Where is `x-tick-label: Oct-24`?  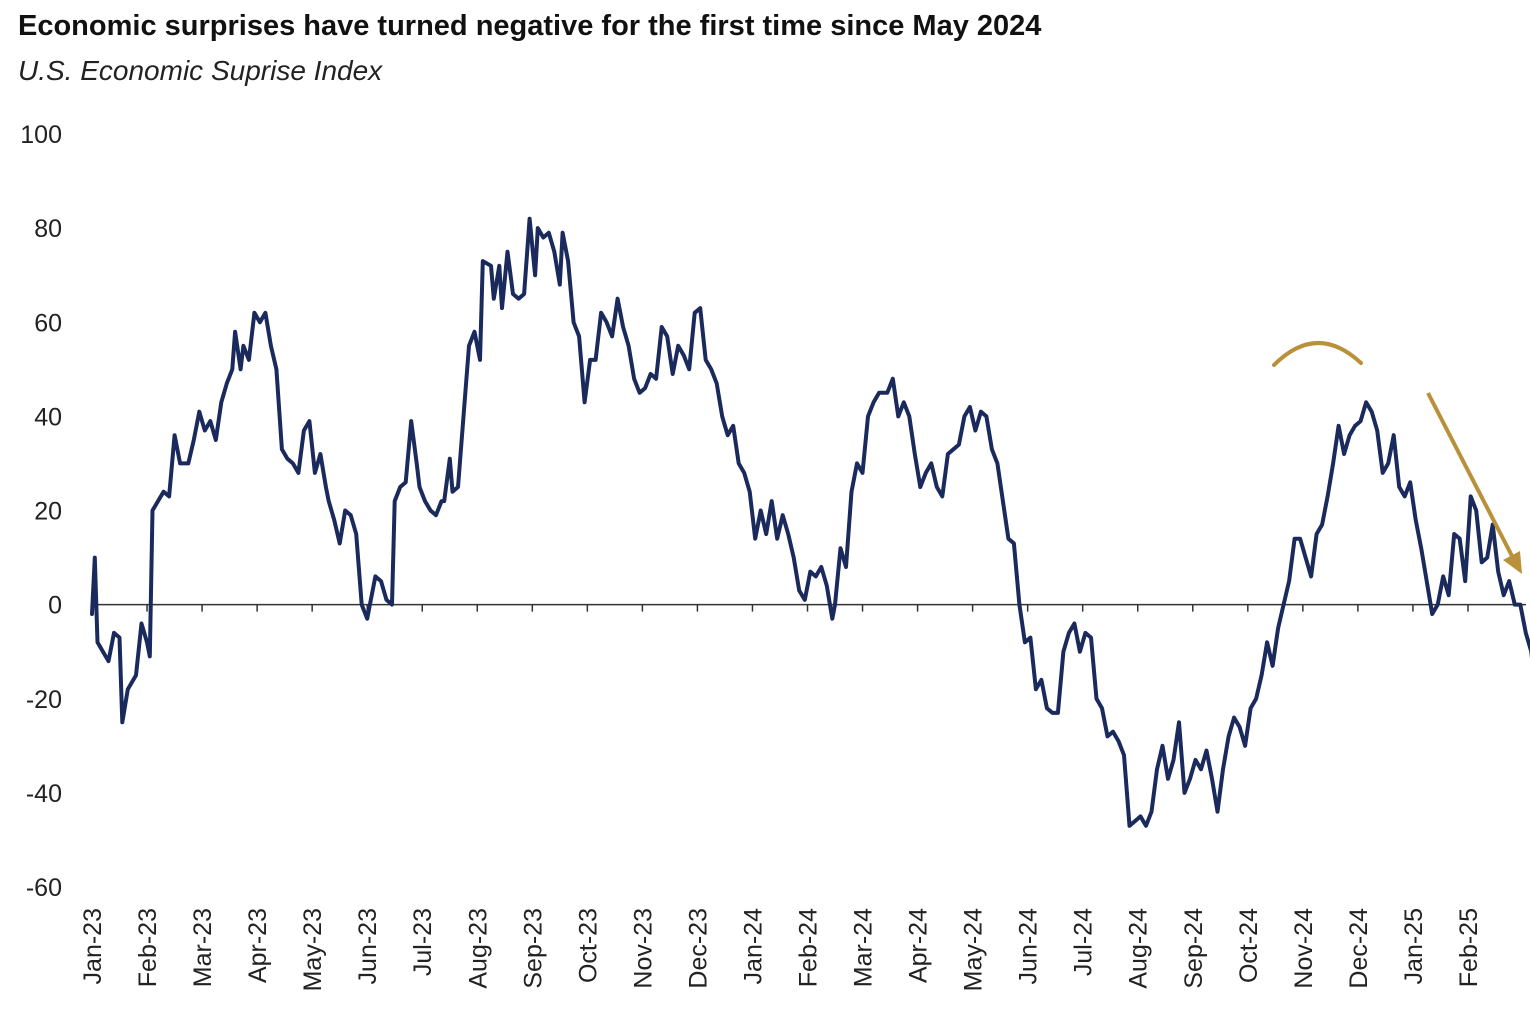 x-tick-label: Oct-24 is located at coordinates (1249, 945).